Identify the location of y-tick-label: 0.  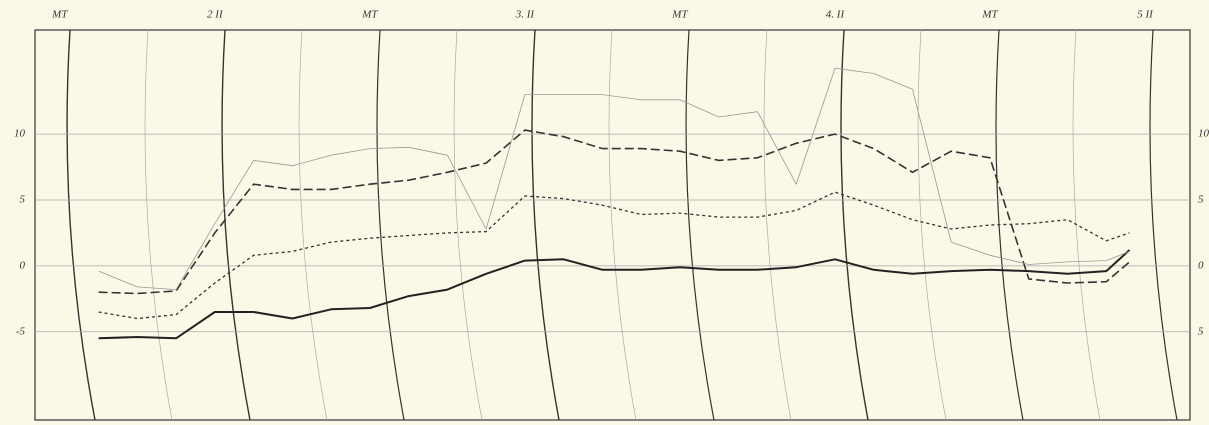
(23, 265).